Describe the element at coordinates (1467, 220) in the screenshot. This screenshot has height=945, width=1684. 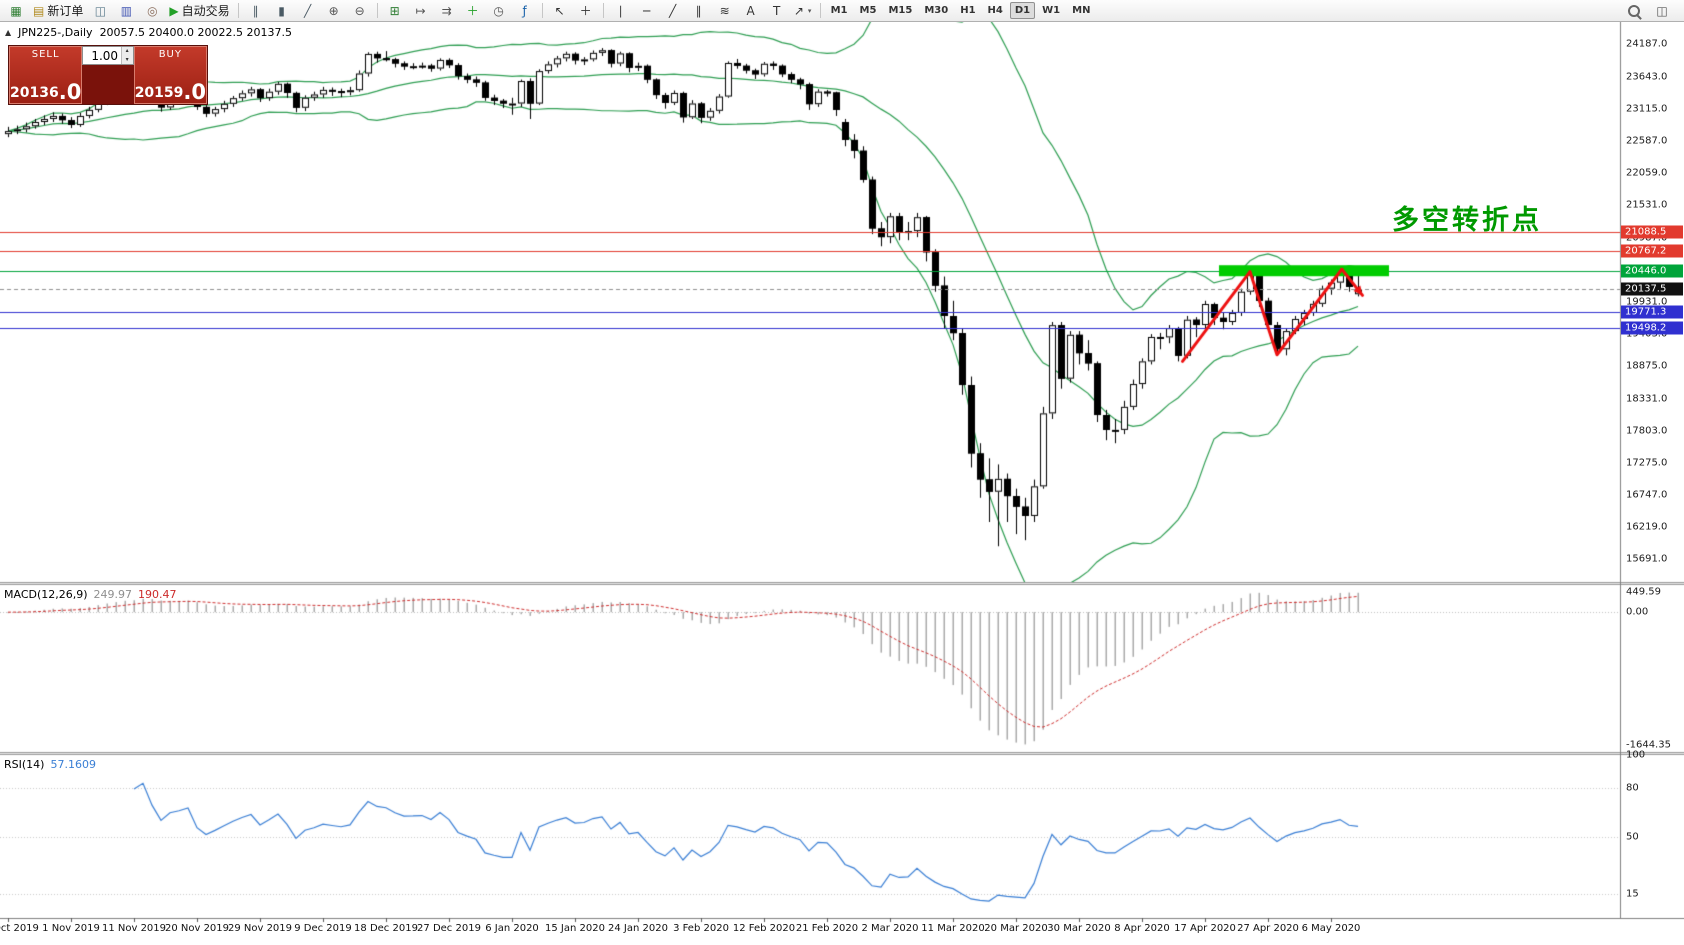
I see `annotation-text: 多空转折点` at that location.